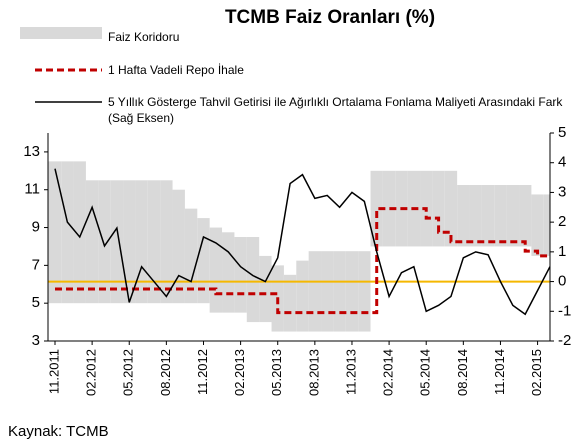 This screenshot has height=446, width=584. What do you see at coordinates (53, 371) in the screenshot?
I see `x-tick-label: 11.2011` at bounding box center [53, 371].